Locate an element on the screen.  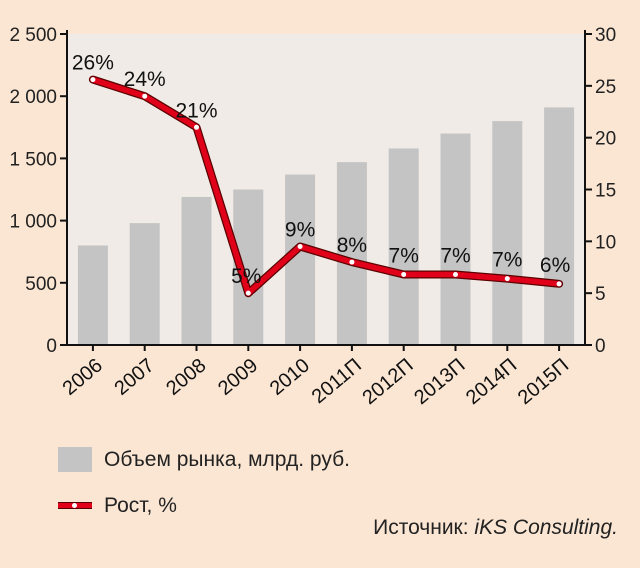
x-tick-label: 2010 is located at coordinates (290, 376).